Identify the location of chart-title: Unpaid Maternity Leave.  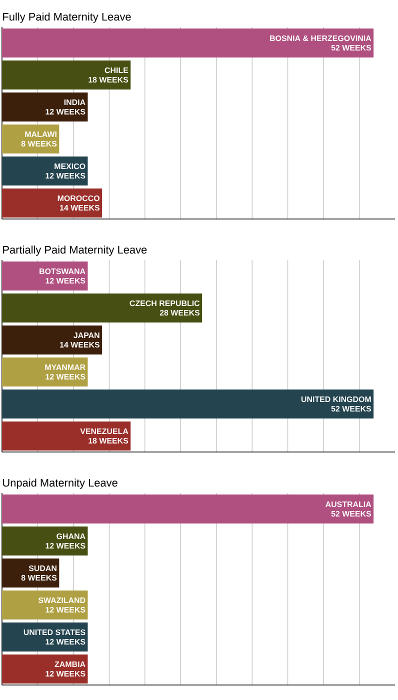
(60, 483).